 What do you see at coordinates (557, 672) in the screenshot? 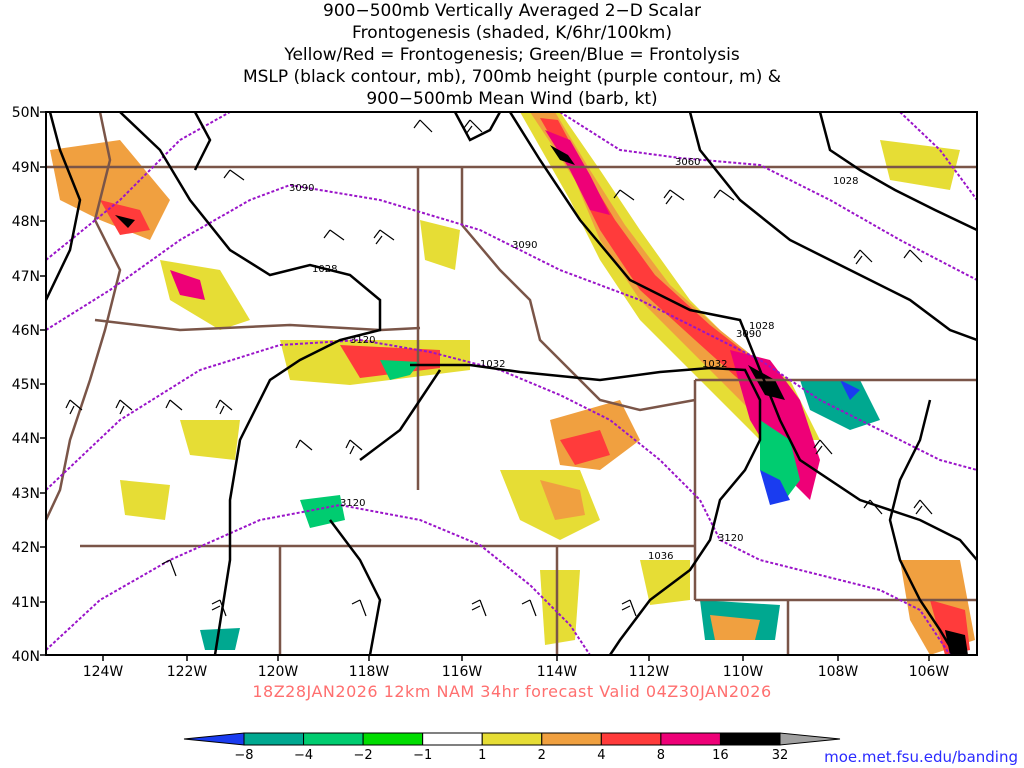
I see `lon-label: 114W` at bounding box center [557, 672].